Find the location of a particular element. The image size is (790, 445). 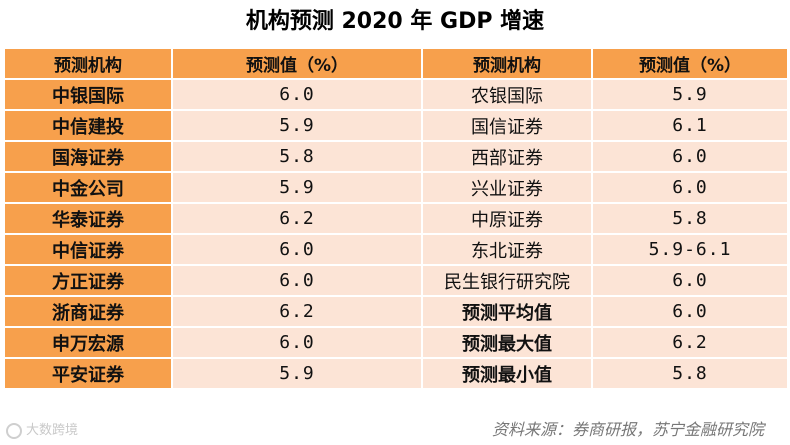

table-row: 中金公司 5.9 兴业证券 6.0 is located at coordinates (396, 187).